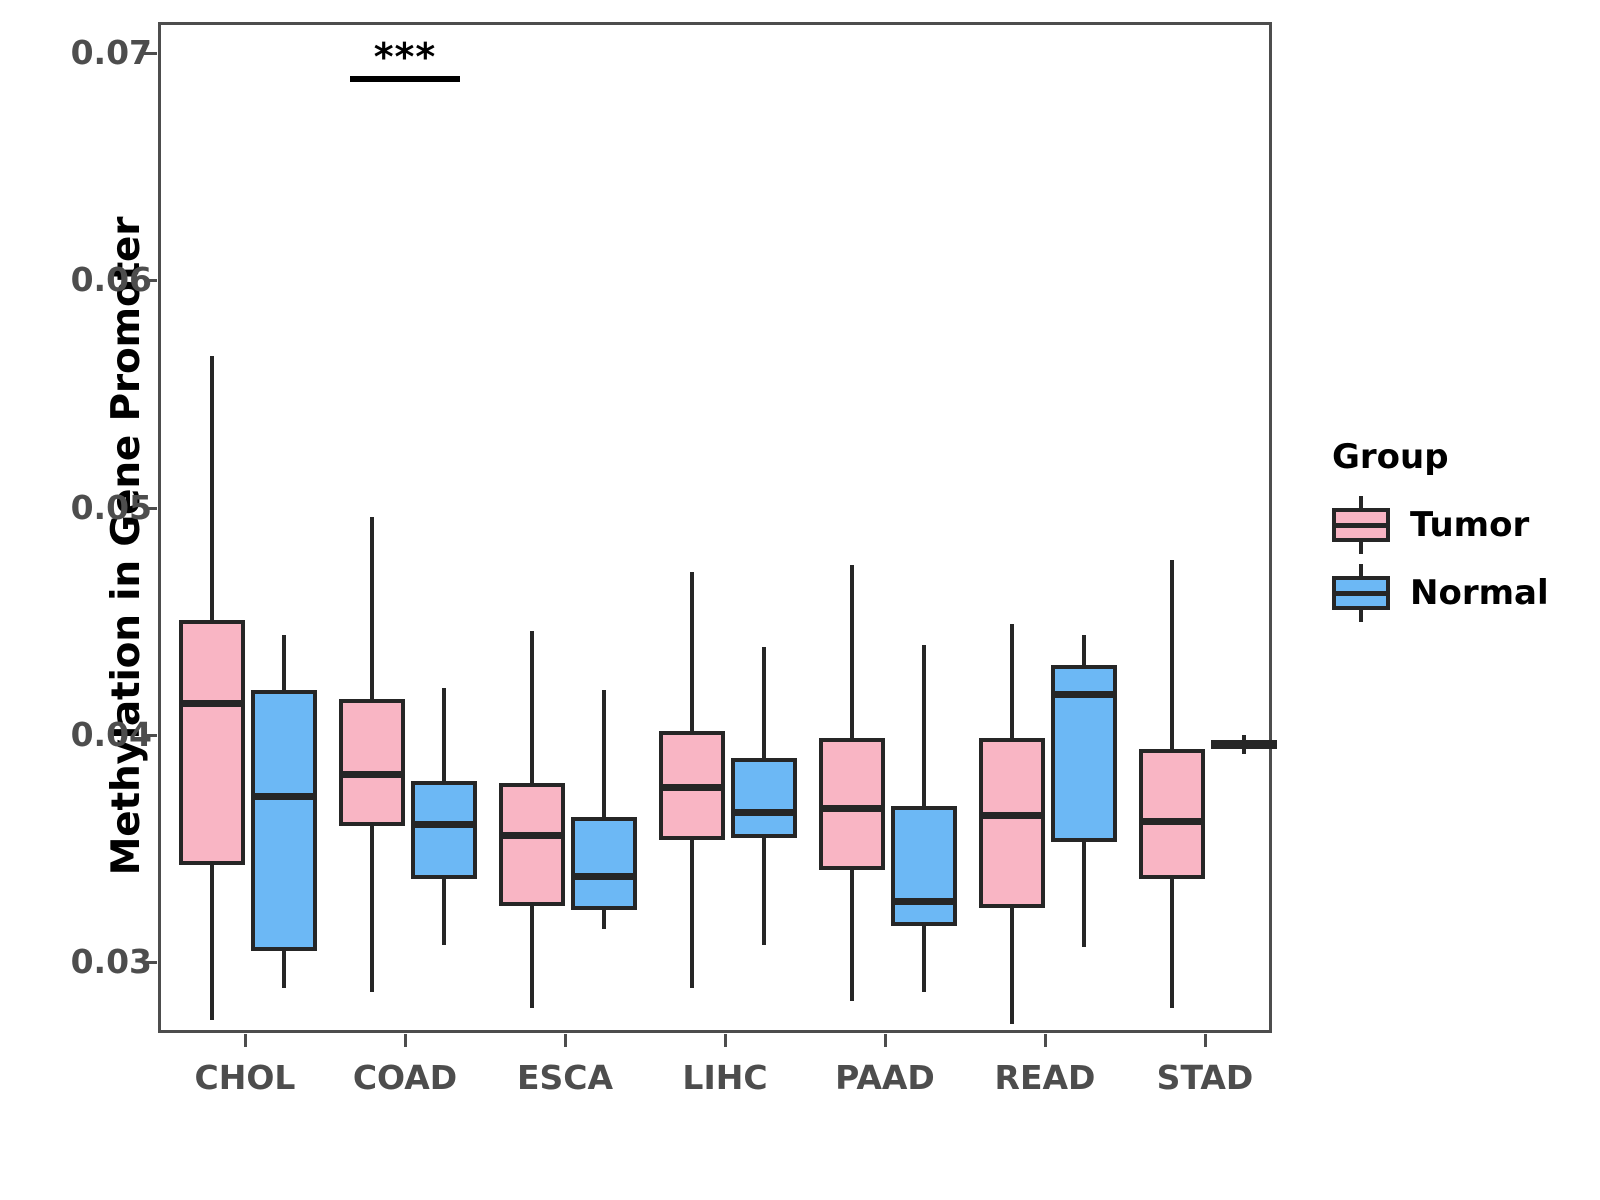 The image size is (1600, 1200). Describe the element at coordinates (565, 1077) in the screenshot. I see `x-axis-tick-label: ESCA` at that location.